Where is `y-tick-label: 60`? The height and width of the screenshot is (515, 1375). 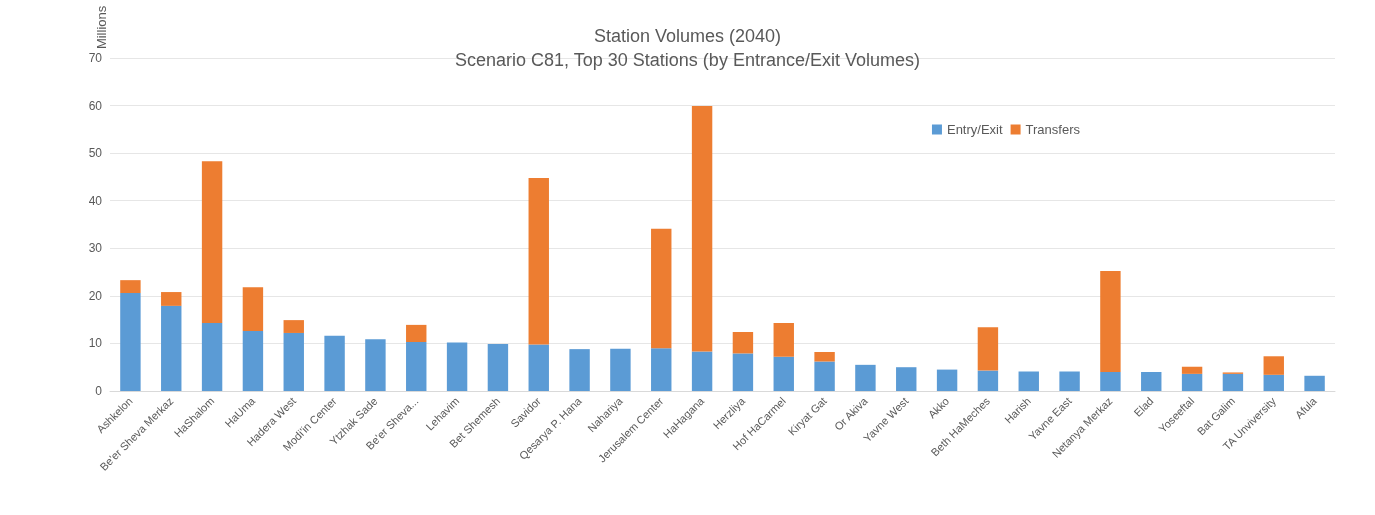 y-tick-label: 60 is located at coordinates (95, 105).